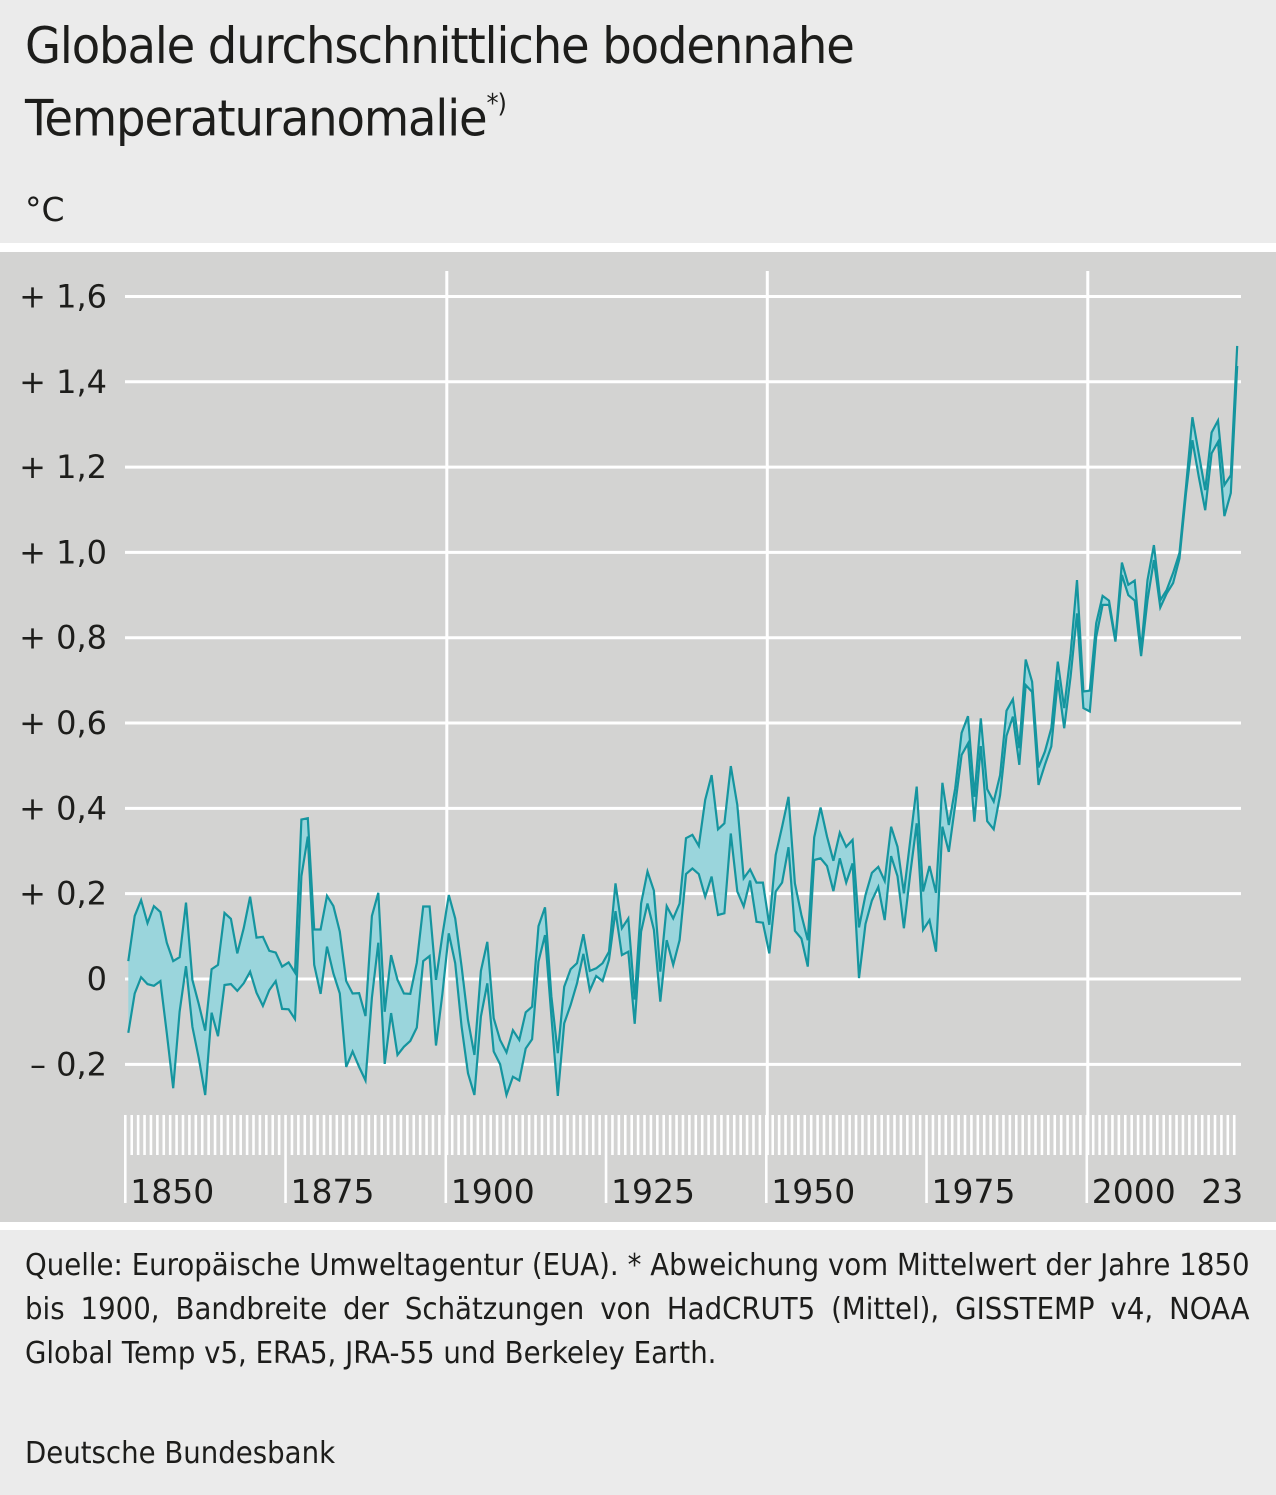  What do you see at coordinates (97, 979) in the screenshot?
I see `y-tick-label: 0` at bounding box center [97, 979].